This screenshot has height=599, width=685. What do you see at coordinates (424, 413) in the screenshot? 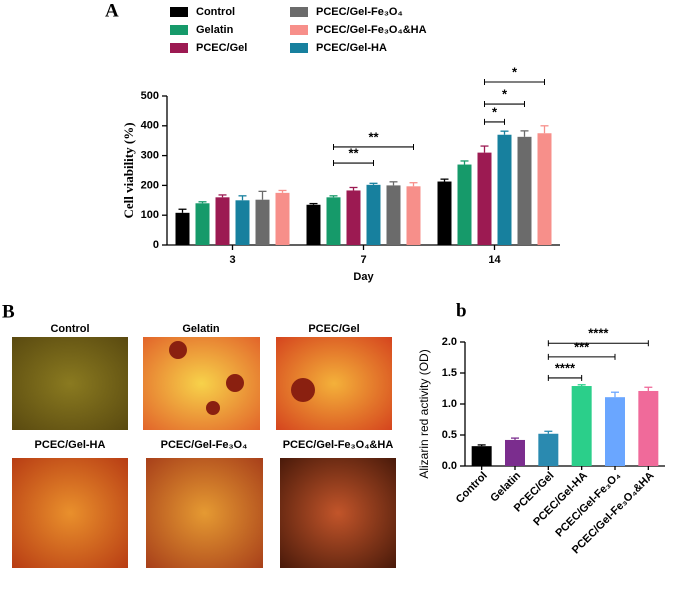
I see `y-axis-label: Alizarin red activity (OD)` at bounding box center [424, 413].